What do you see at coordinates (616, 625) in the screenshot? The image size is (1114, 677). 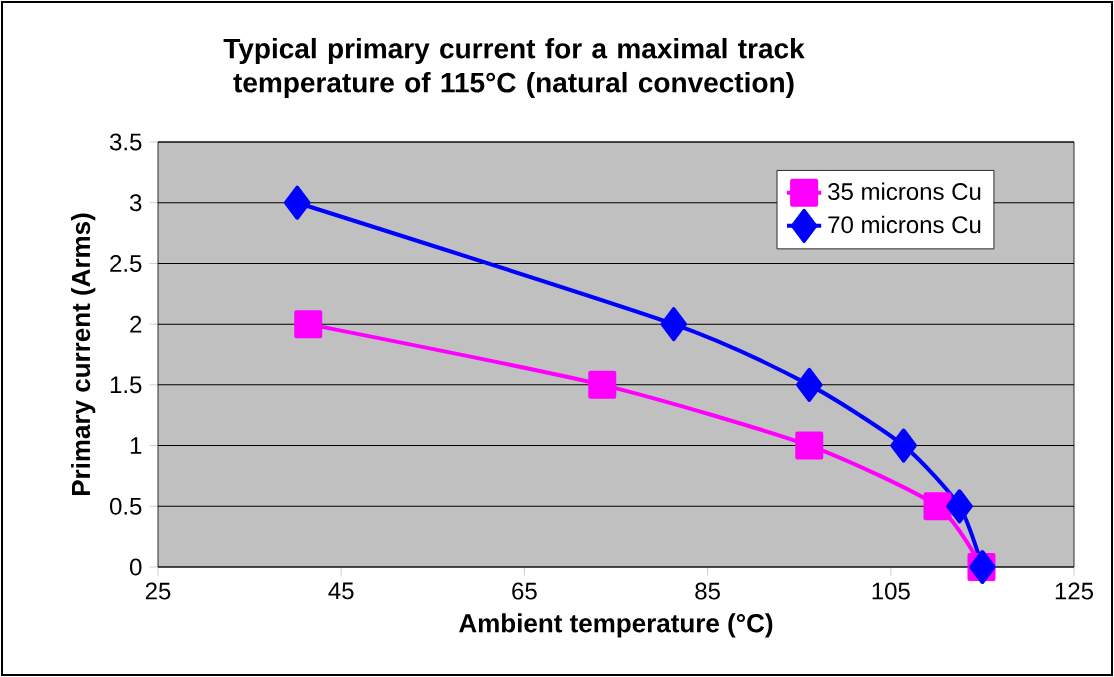 I see `x-axis-title: Ambient temperature (°C)` at bounding box center [616, 625].